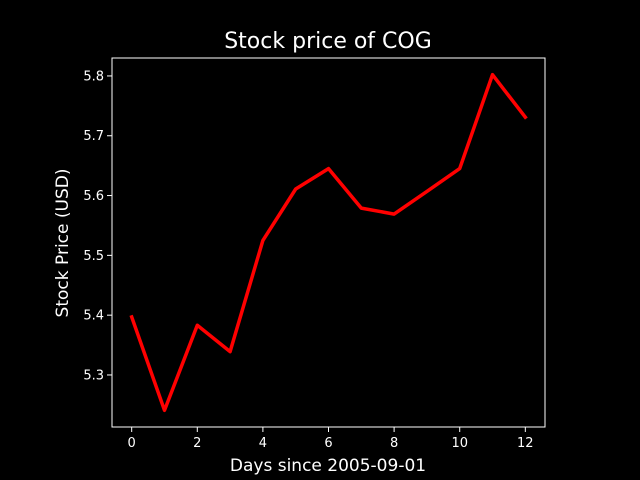 Image resolution: width=640 pixels, height=480 pixels. What do you see at coordinates (93, 196) in the screenshot?
I see `y-tick-label: 5.6` at bounding box center [93, 196].